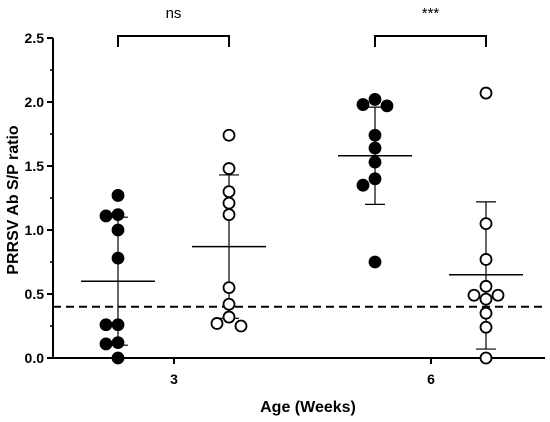 The width and height of the screenshot is (550, 422). I want to click on x-axis-title: Age (Weeks), so click(308, 407).